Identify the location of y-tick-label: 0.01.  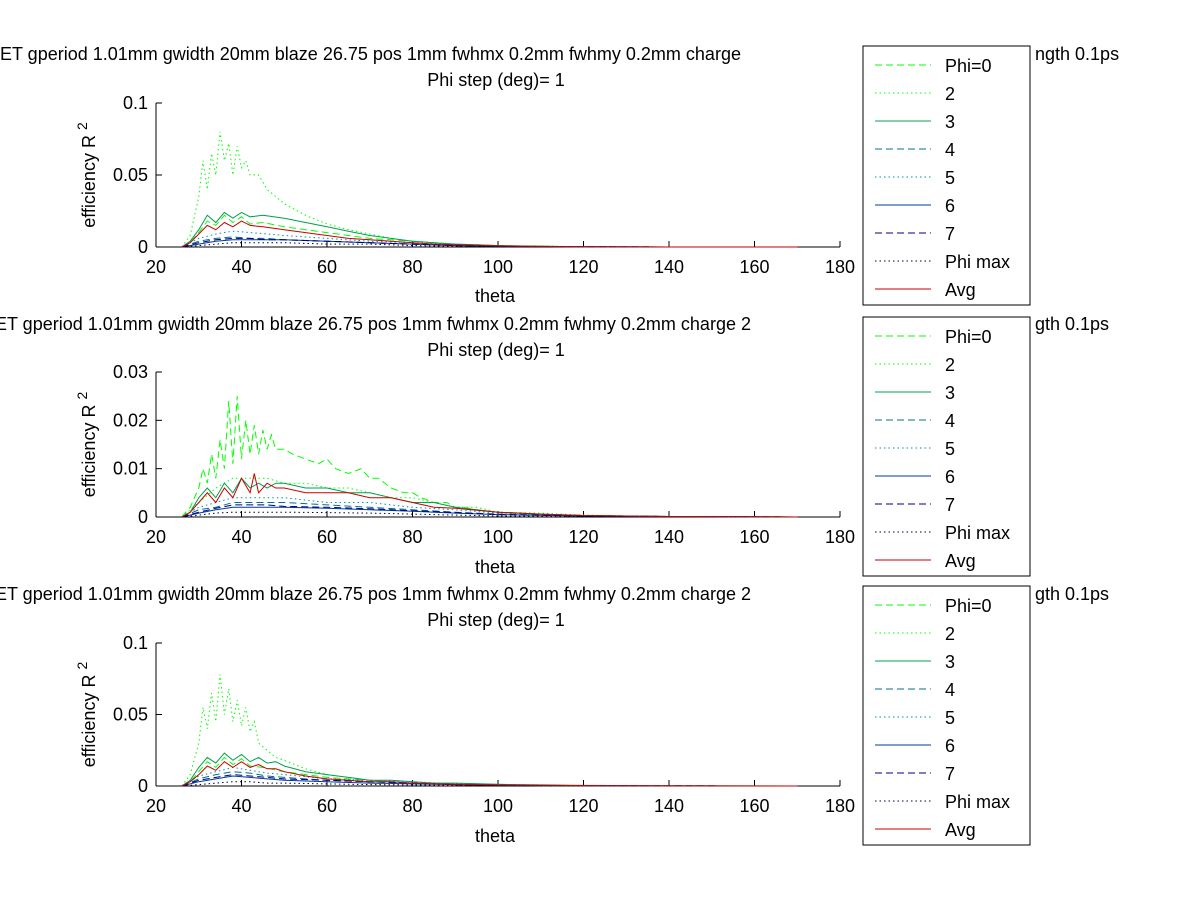
(130, 469).